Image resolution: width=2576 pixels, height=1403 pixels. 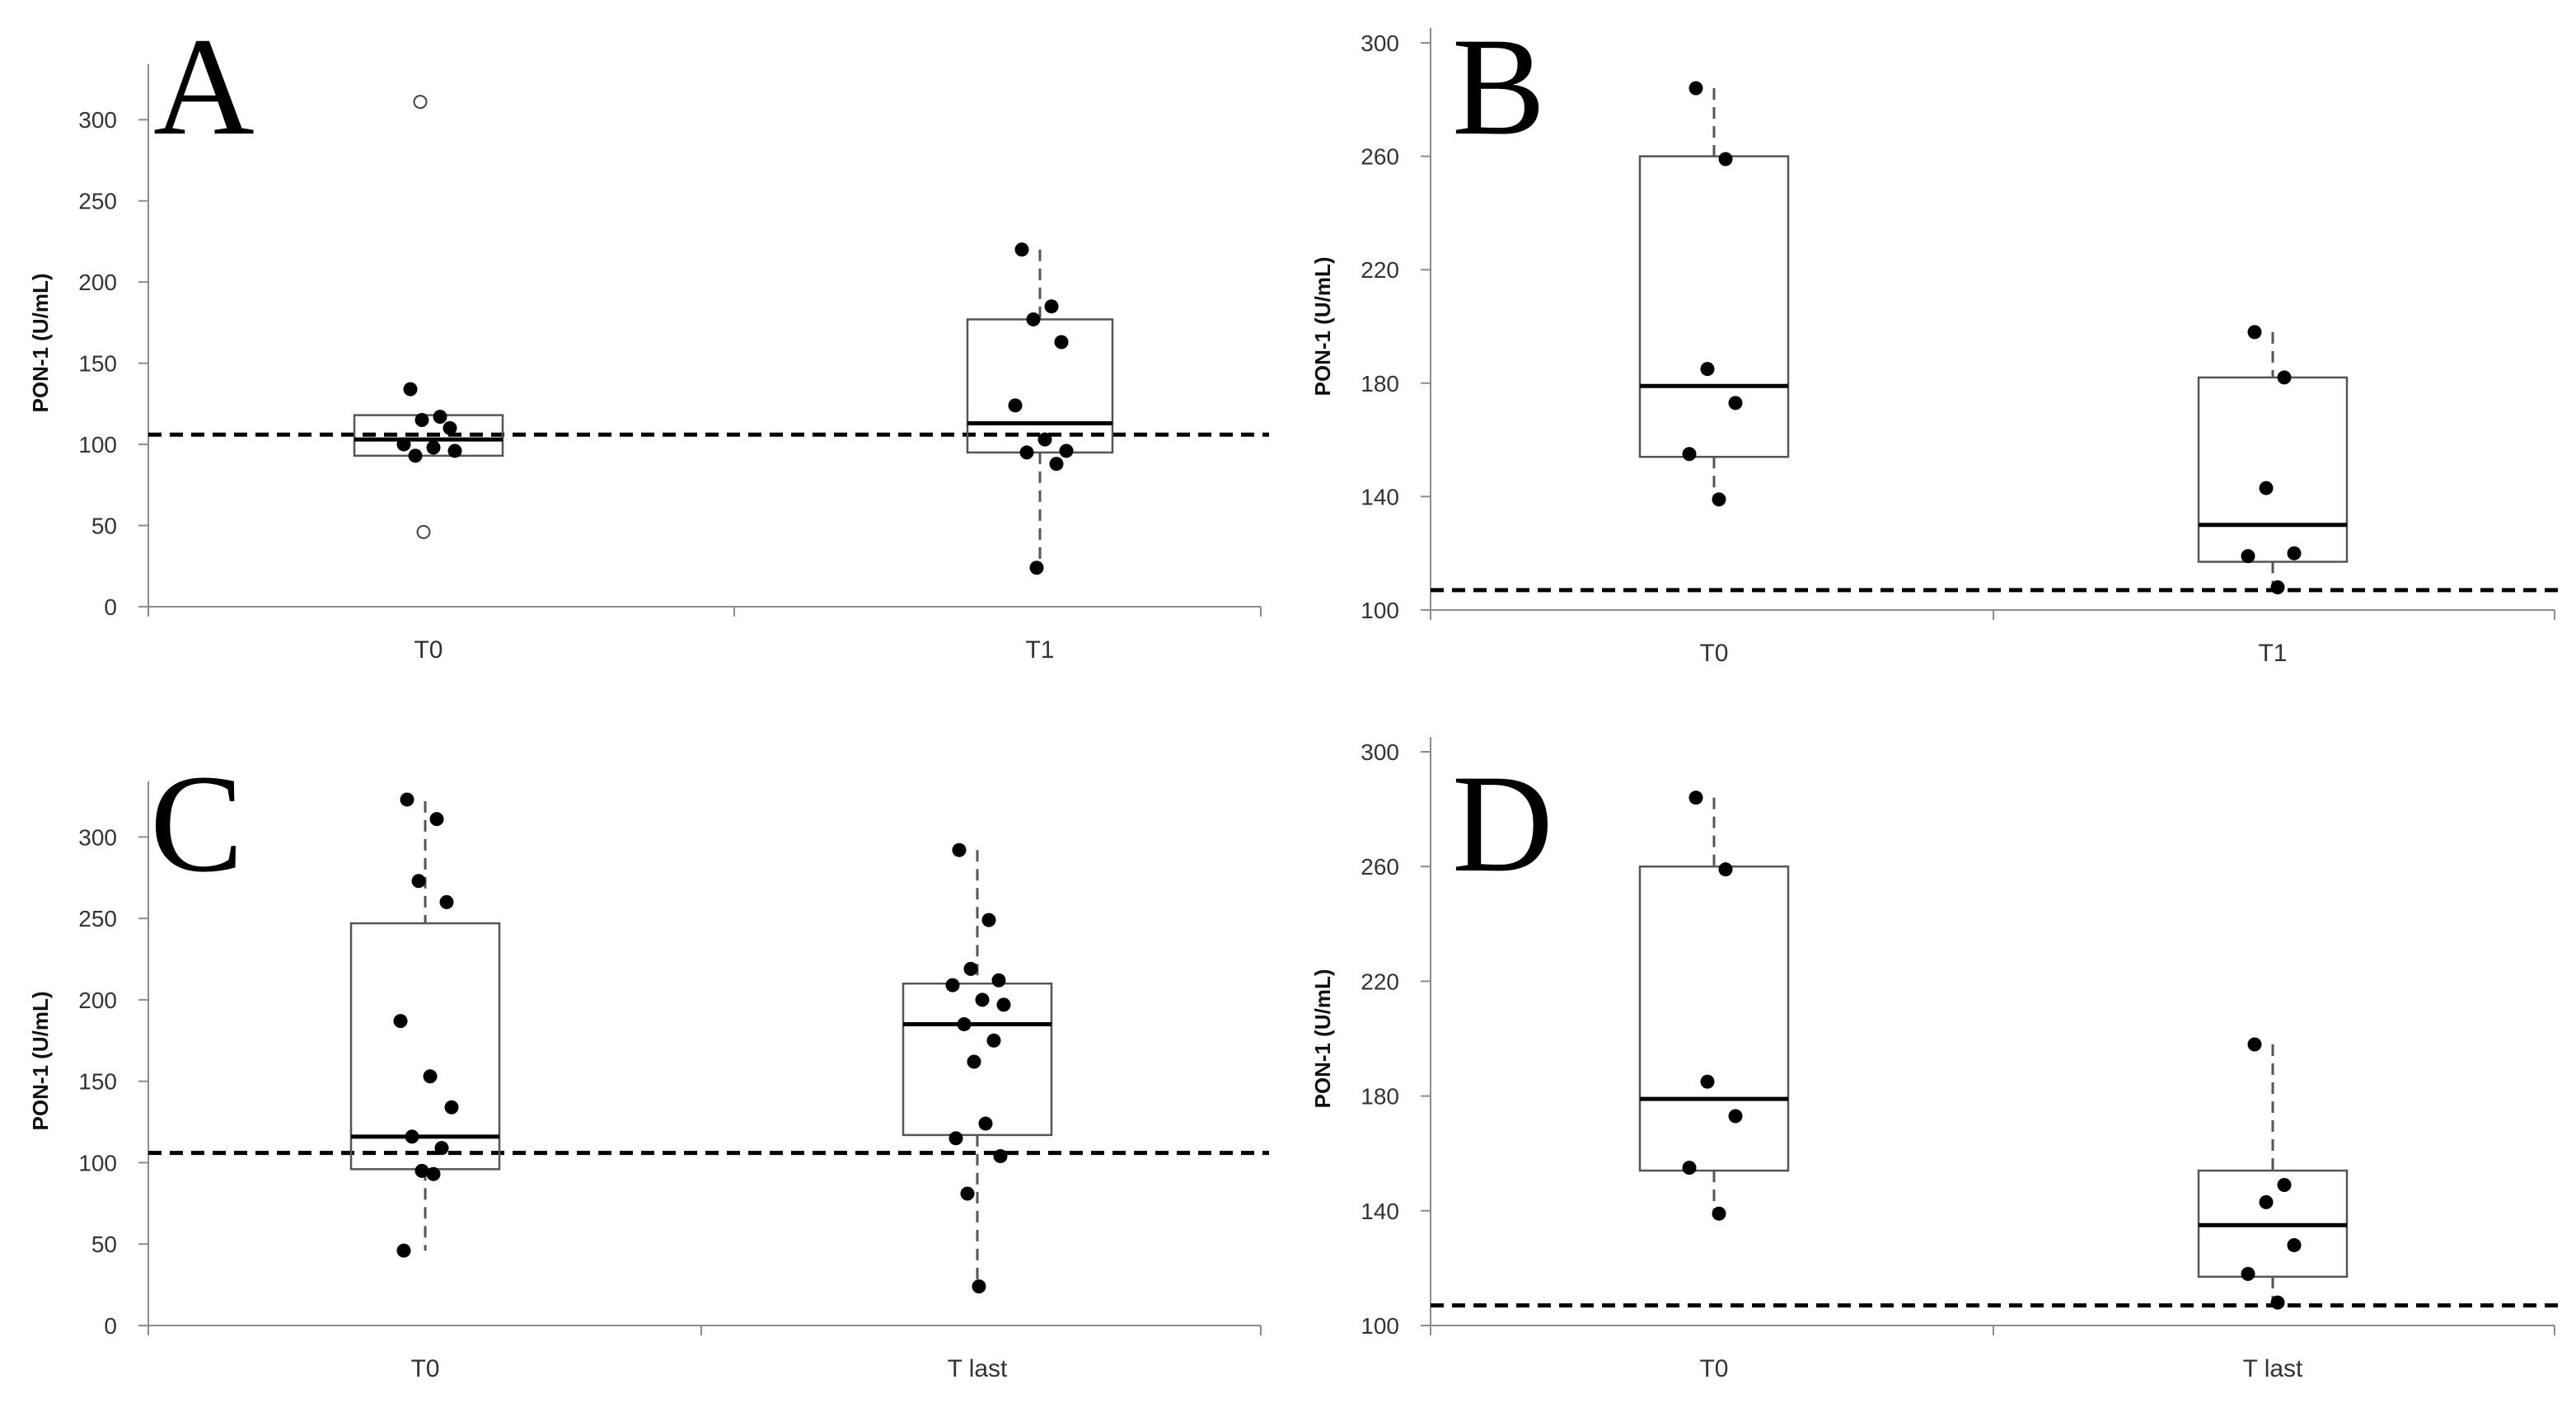 I want to click on panel-letter: A, so click(x=204, y=87).